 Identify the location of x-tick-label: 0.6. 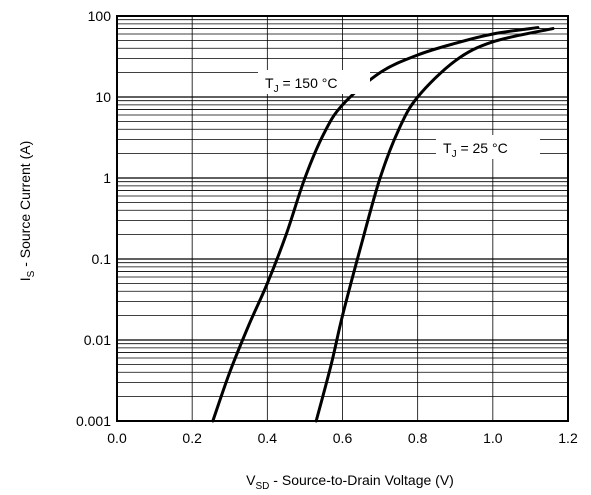
(343, 438).